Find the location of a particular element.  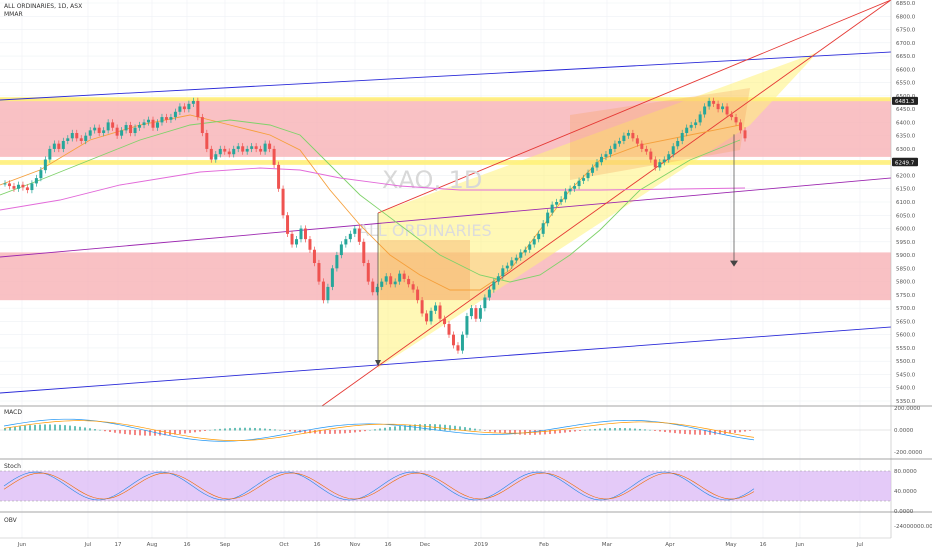

zone-yellow-band is located at coordinates (445, 99).